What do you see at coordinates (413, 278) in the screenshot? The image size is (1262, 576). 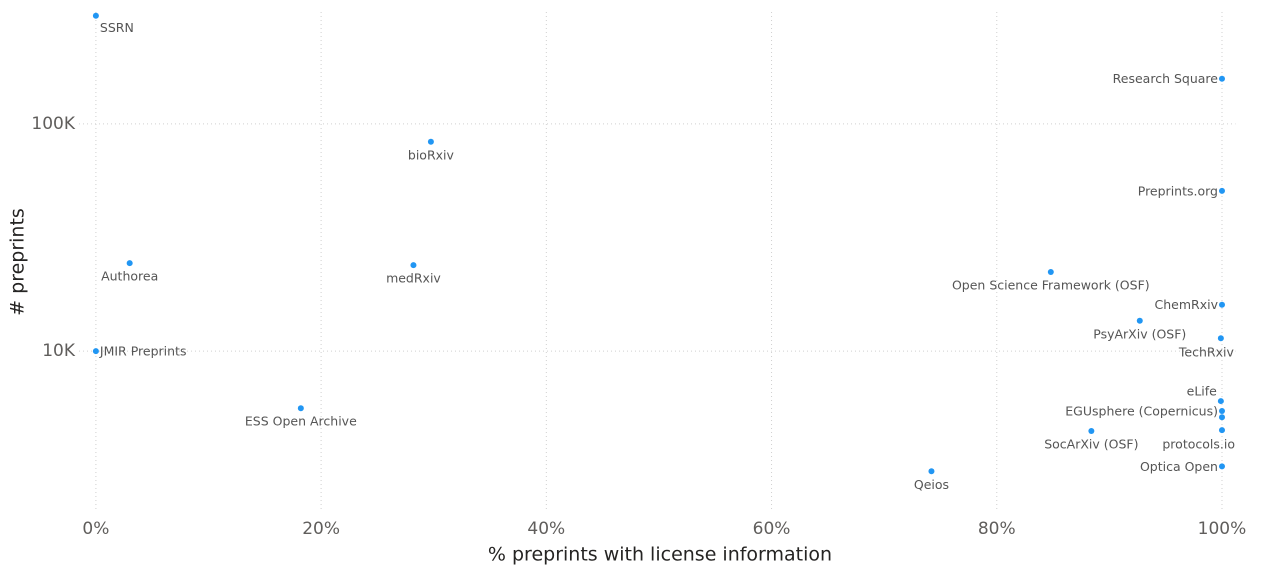 I see `point-label: medRxiv` at bounding box center [413, 278].